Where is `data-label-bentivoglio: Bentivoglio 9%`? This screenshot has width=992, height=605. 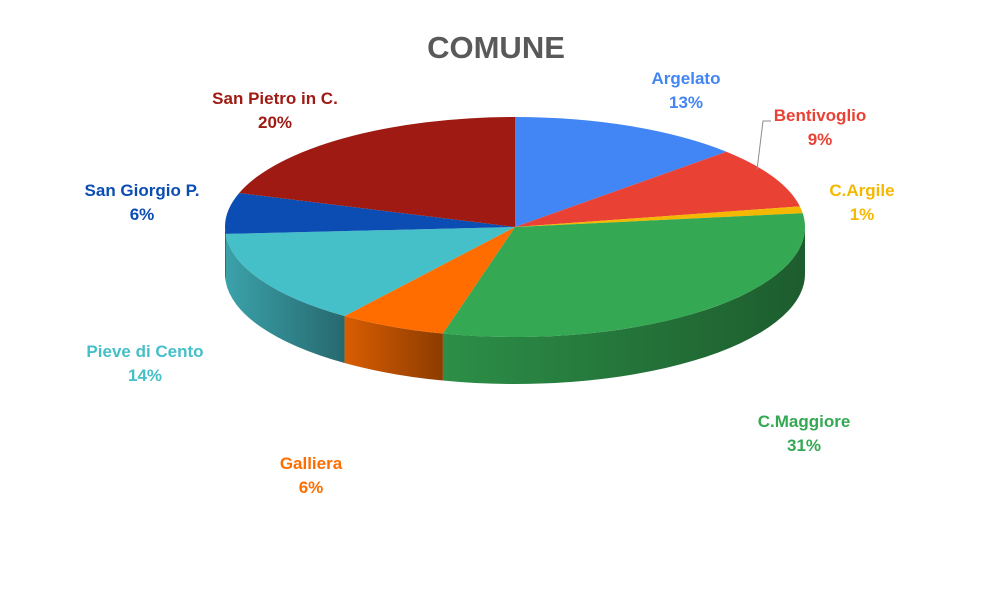 data-label-bentivoglio: Bentivoglio 9% is located at coordinates (820, 127).